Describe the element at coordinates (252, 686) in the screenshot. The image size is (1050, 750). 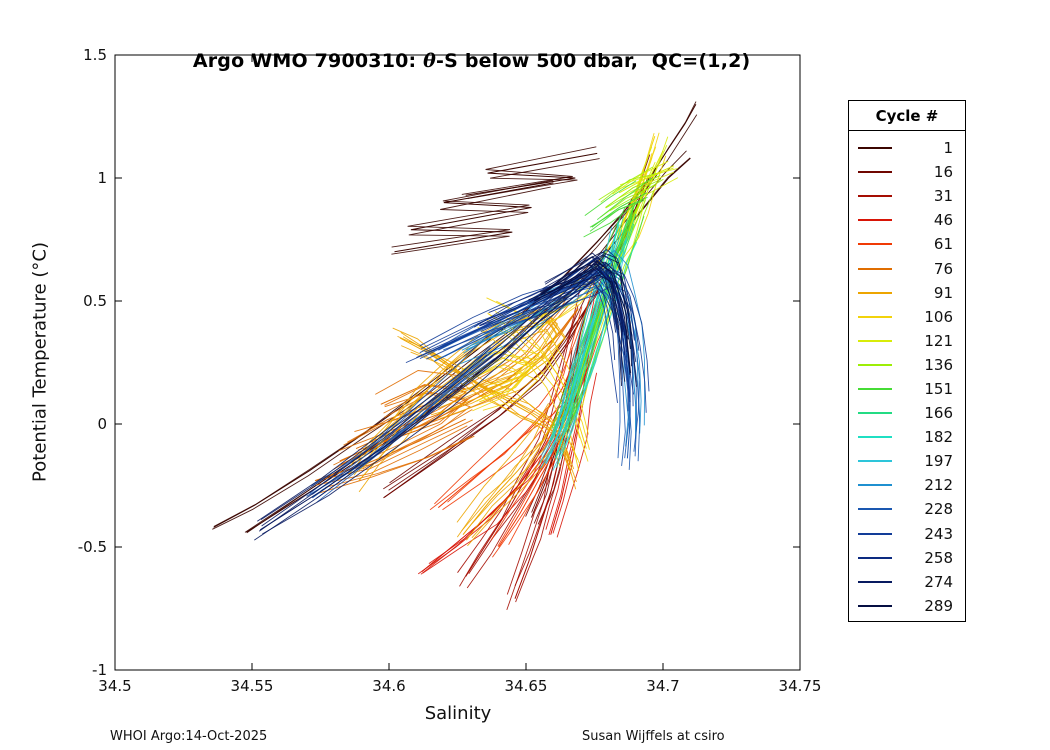
I see `x-tick-label: 34.55` at that location.